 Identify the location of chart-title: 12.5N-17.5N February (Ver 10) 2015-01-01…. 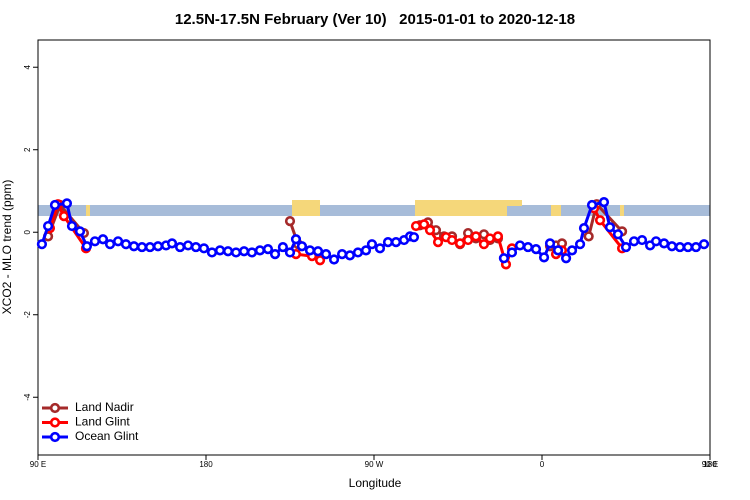
(375, 19).